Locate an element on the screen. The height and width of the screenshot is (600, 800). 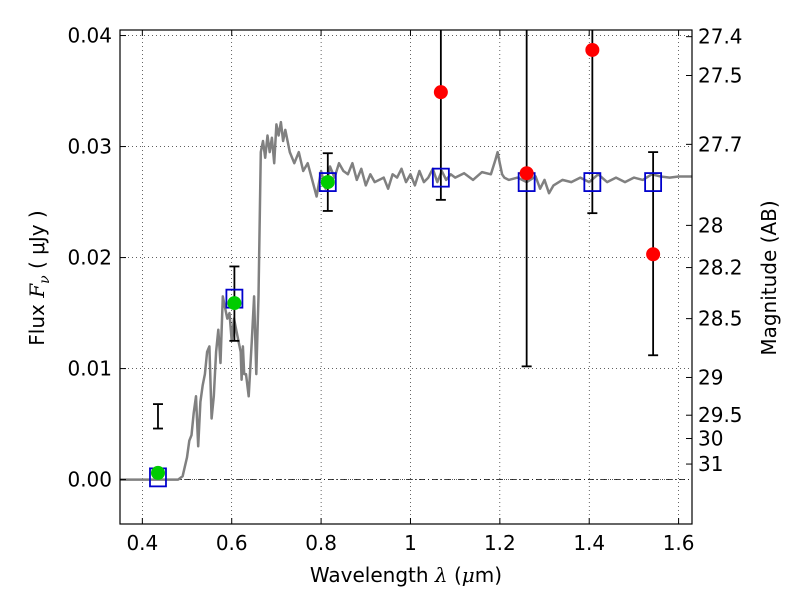
detection-points is located at coordinates (242, 327).